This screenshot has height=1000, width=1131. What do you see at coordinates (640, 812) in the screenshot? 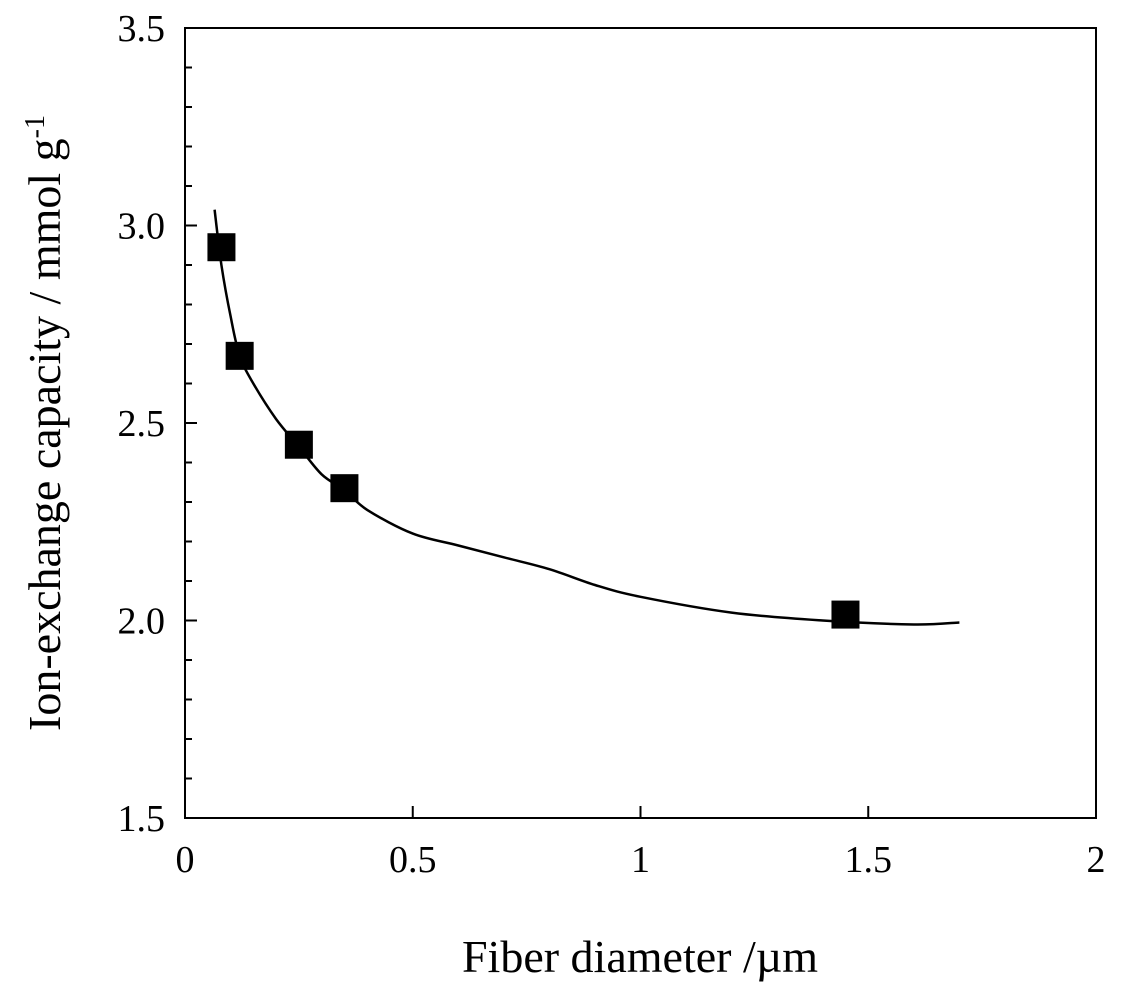
I see `x-axis-ticks` at bounding box center [640, 812].